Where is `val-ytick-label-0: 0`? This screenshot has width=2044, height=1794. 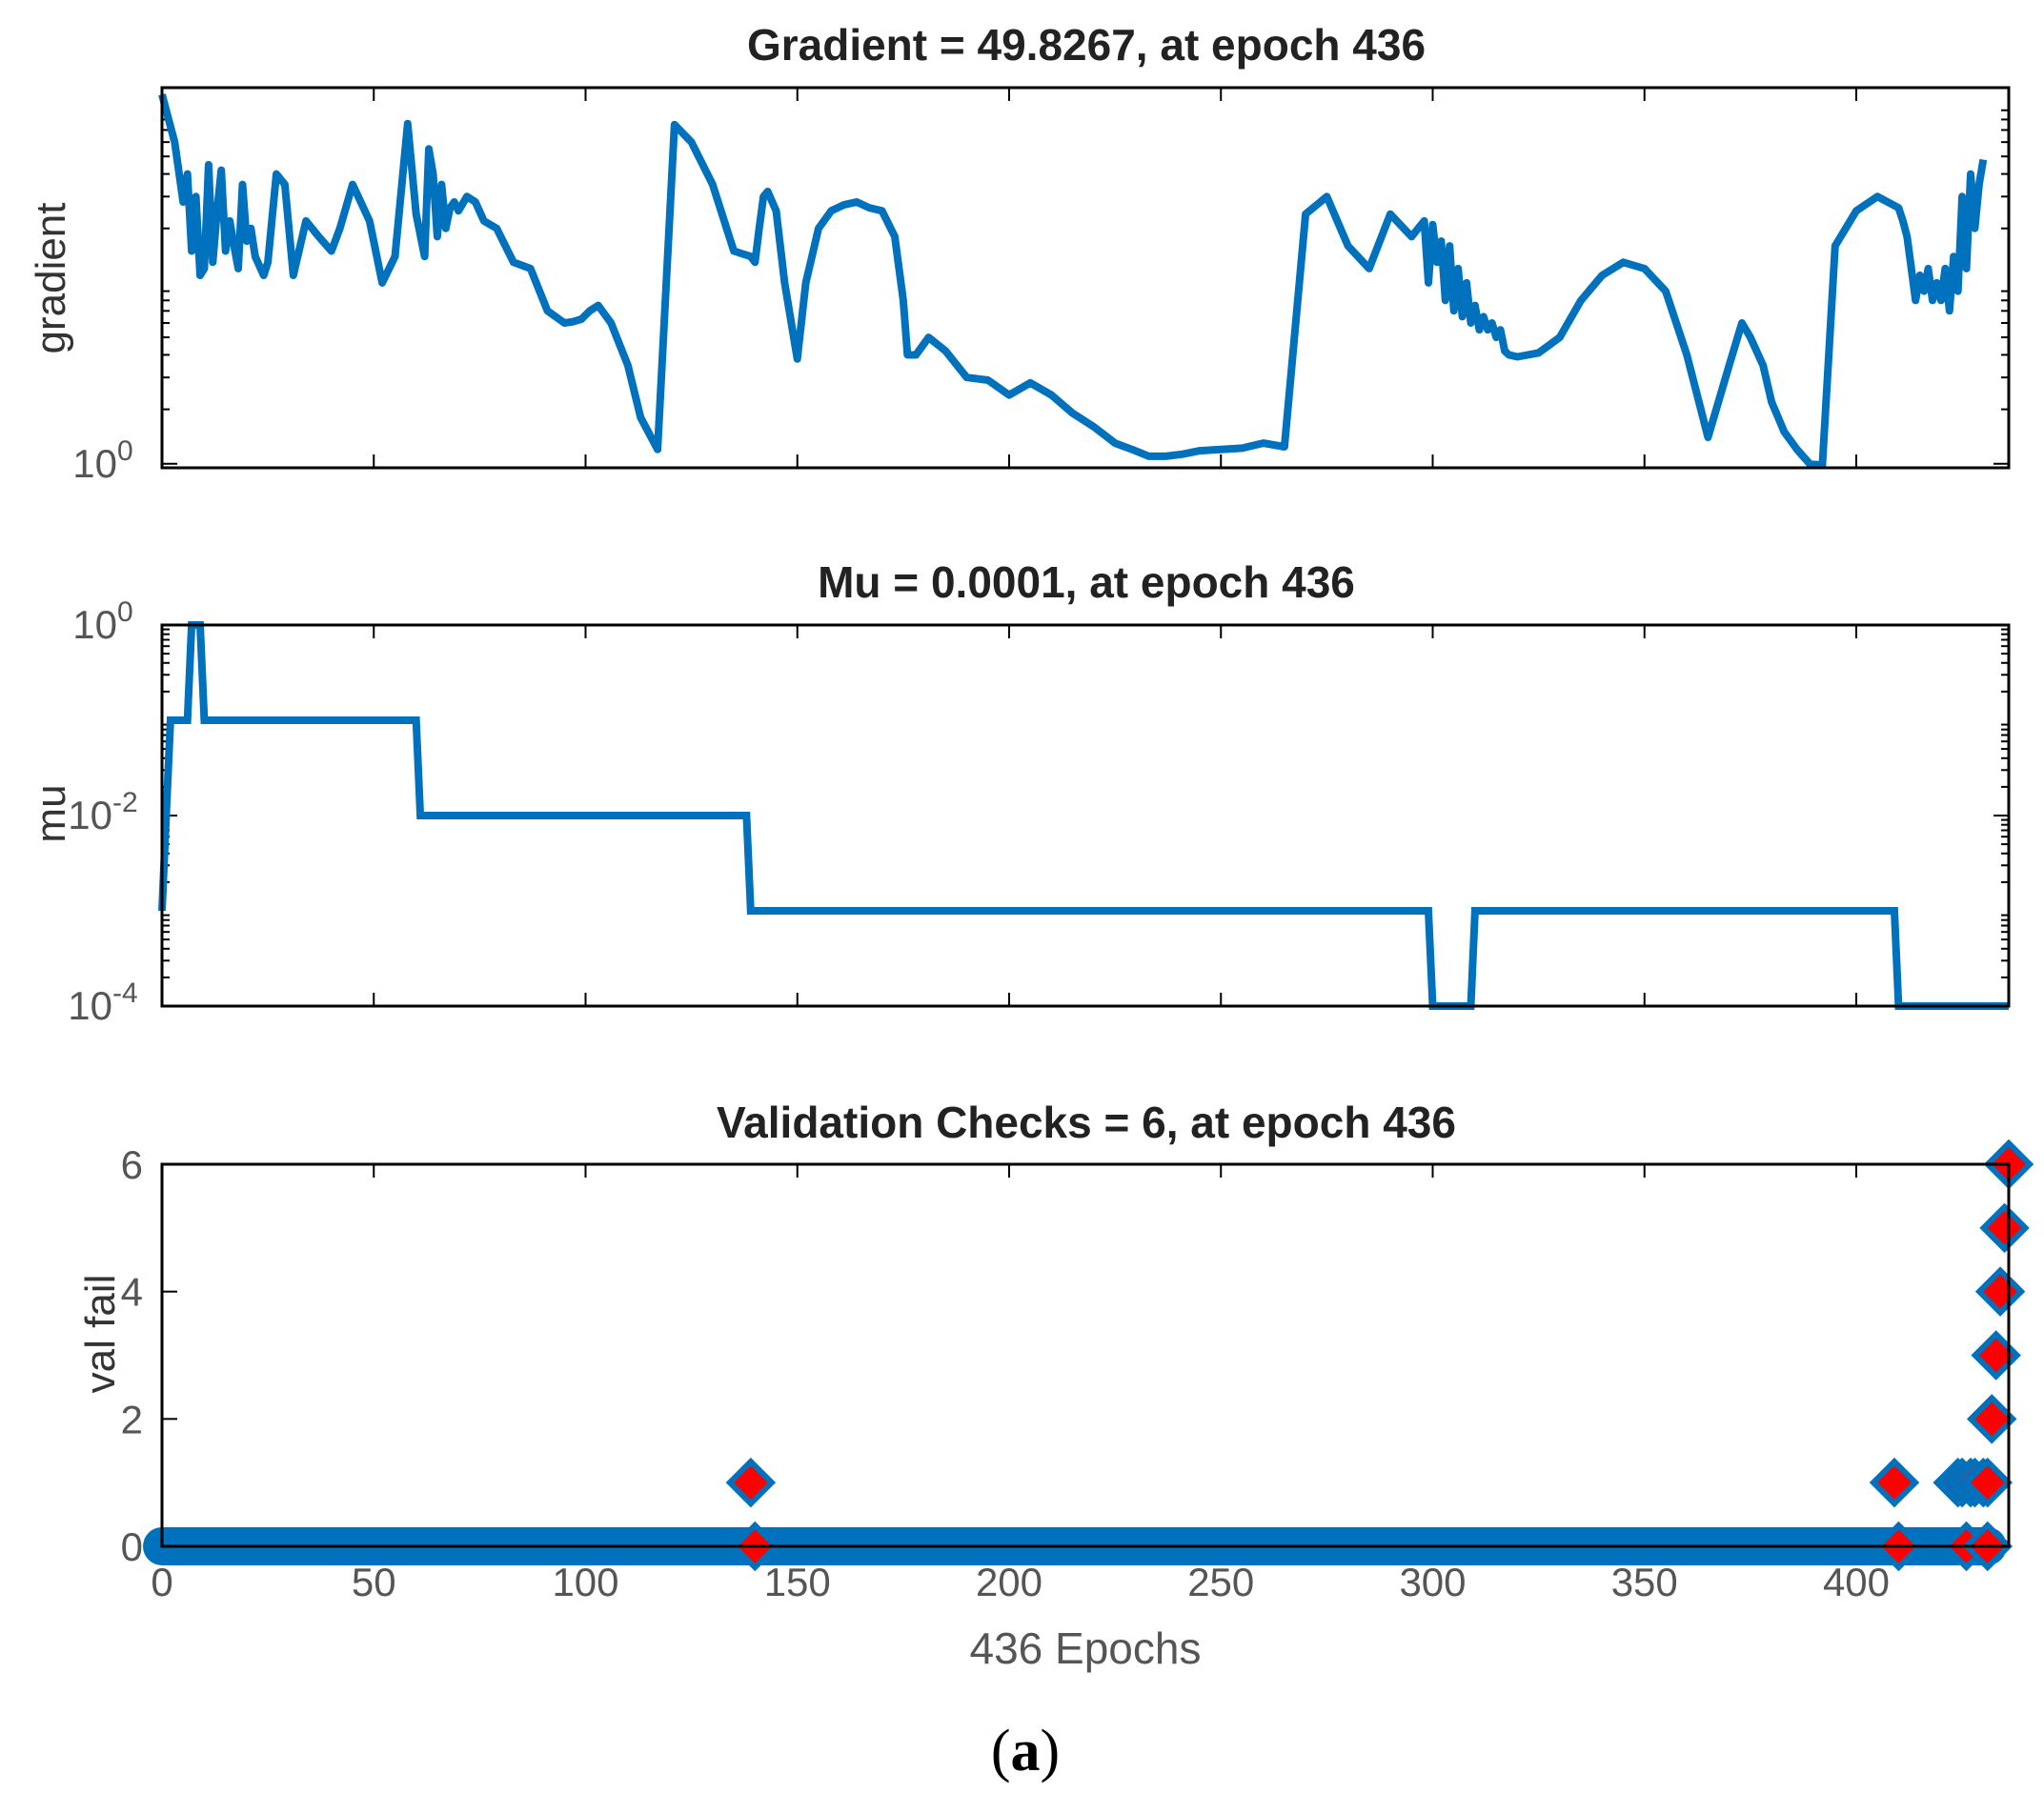
val-ytick-label-0: 0 is located at coordinates (132, 1546).